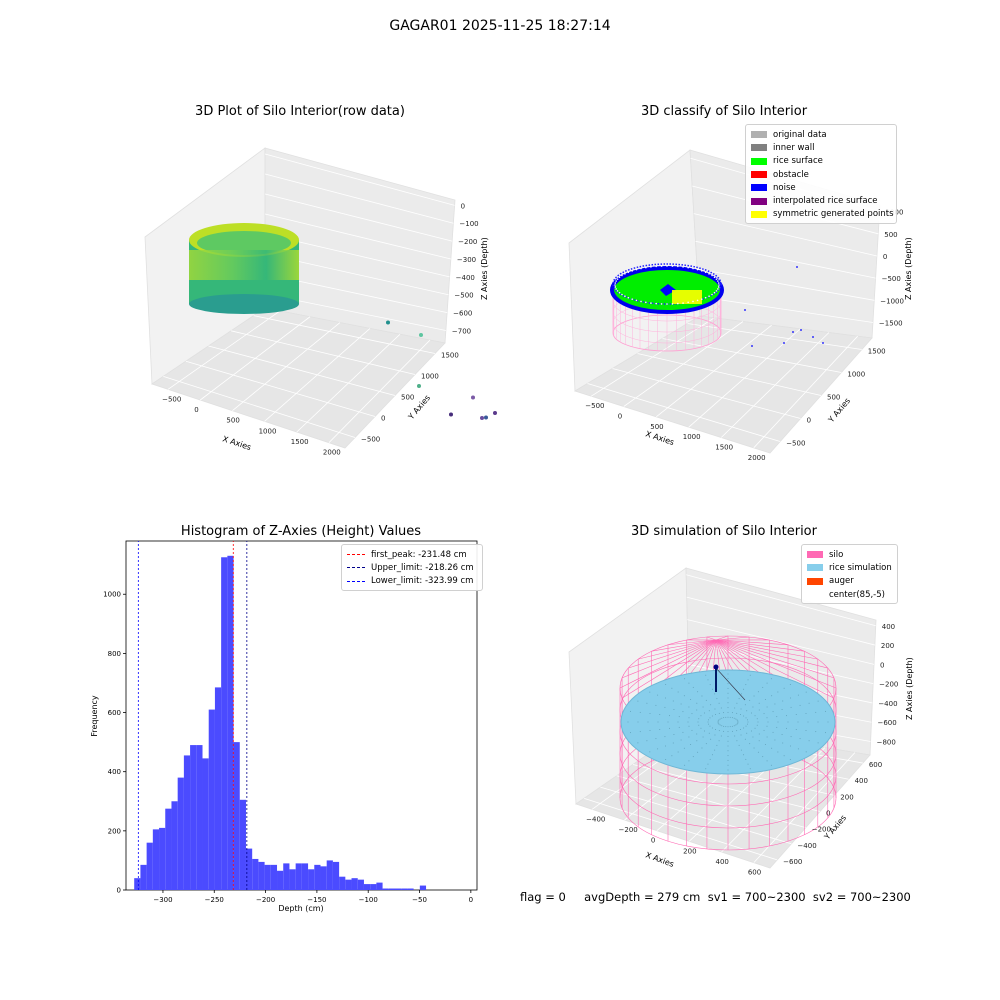  I want to click on legend-entry: Upper_limit: -218.26 cm, so click(412, 567).